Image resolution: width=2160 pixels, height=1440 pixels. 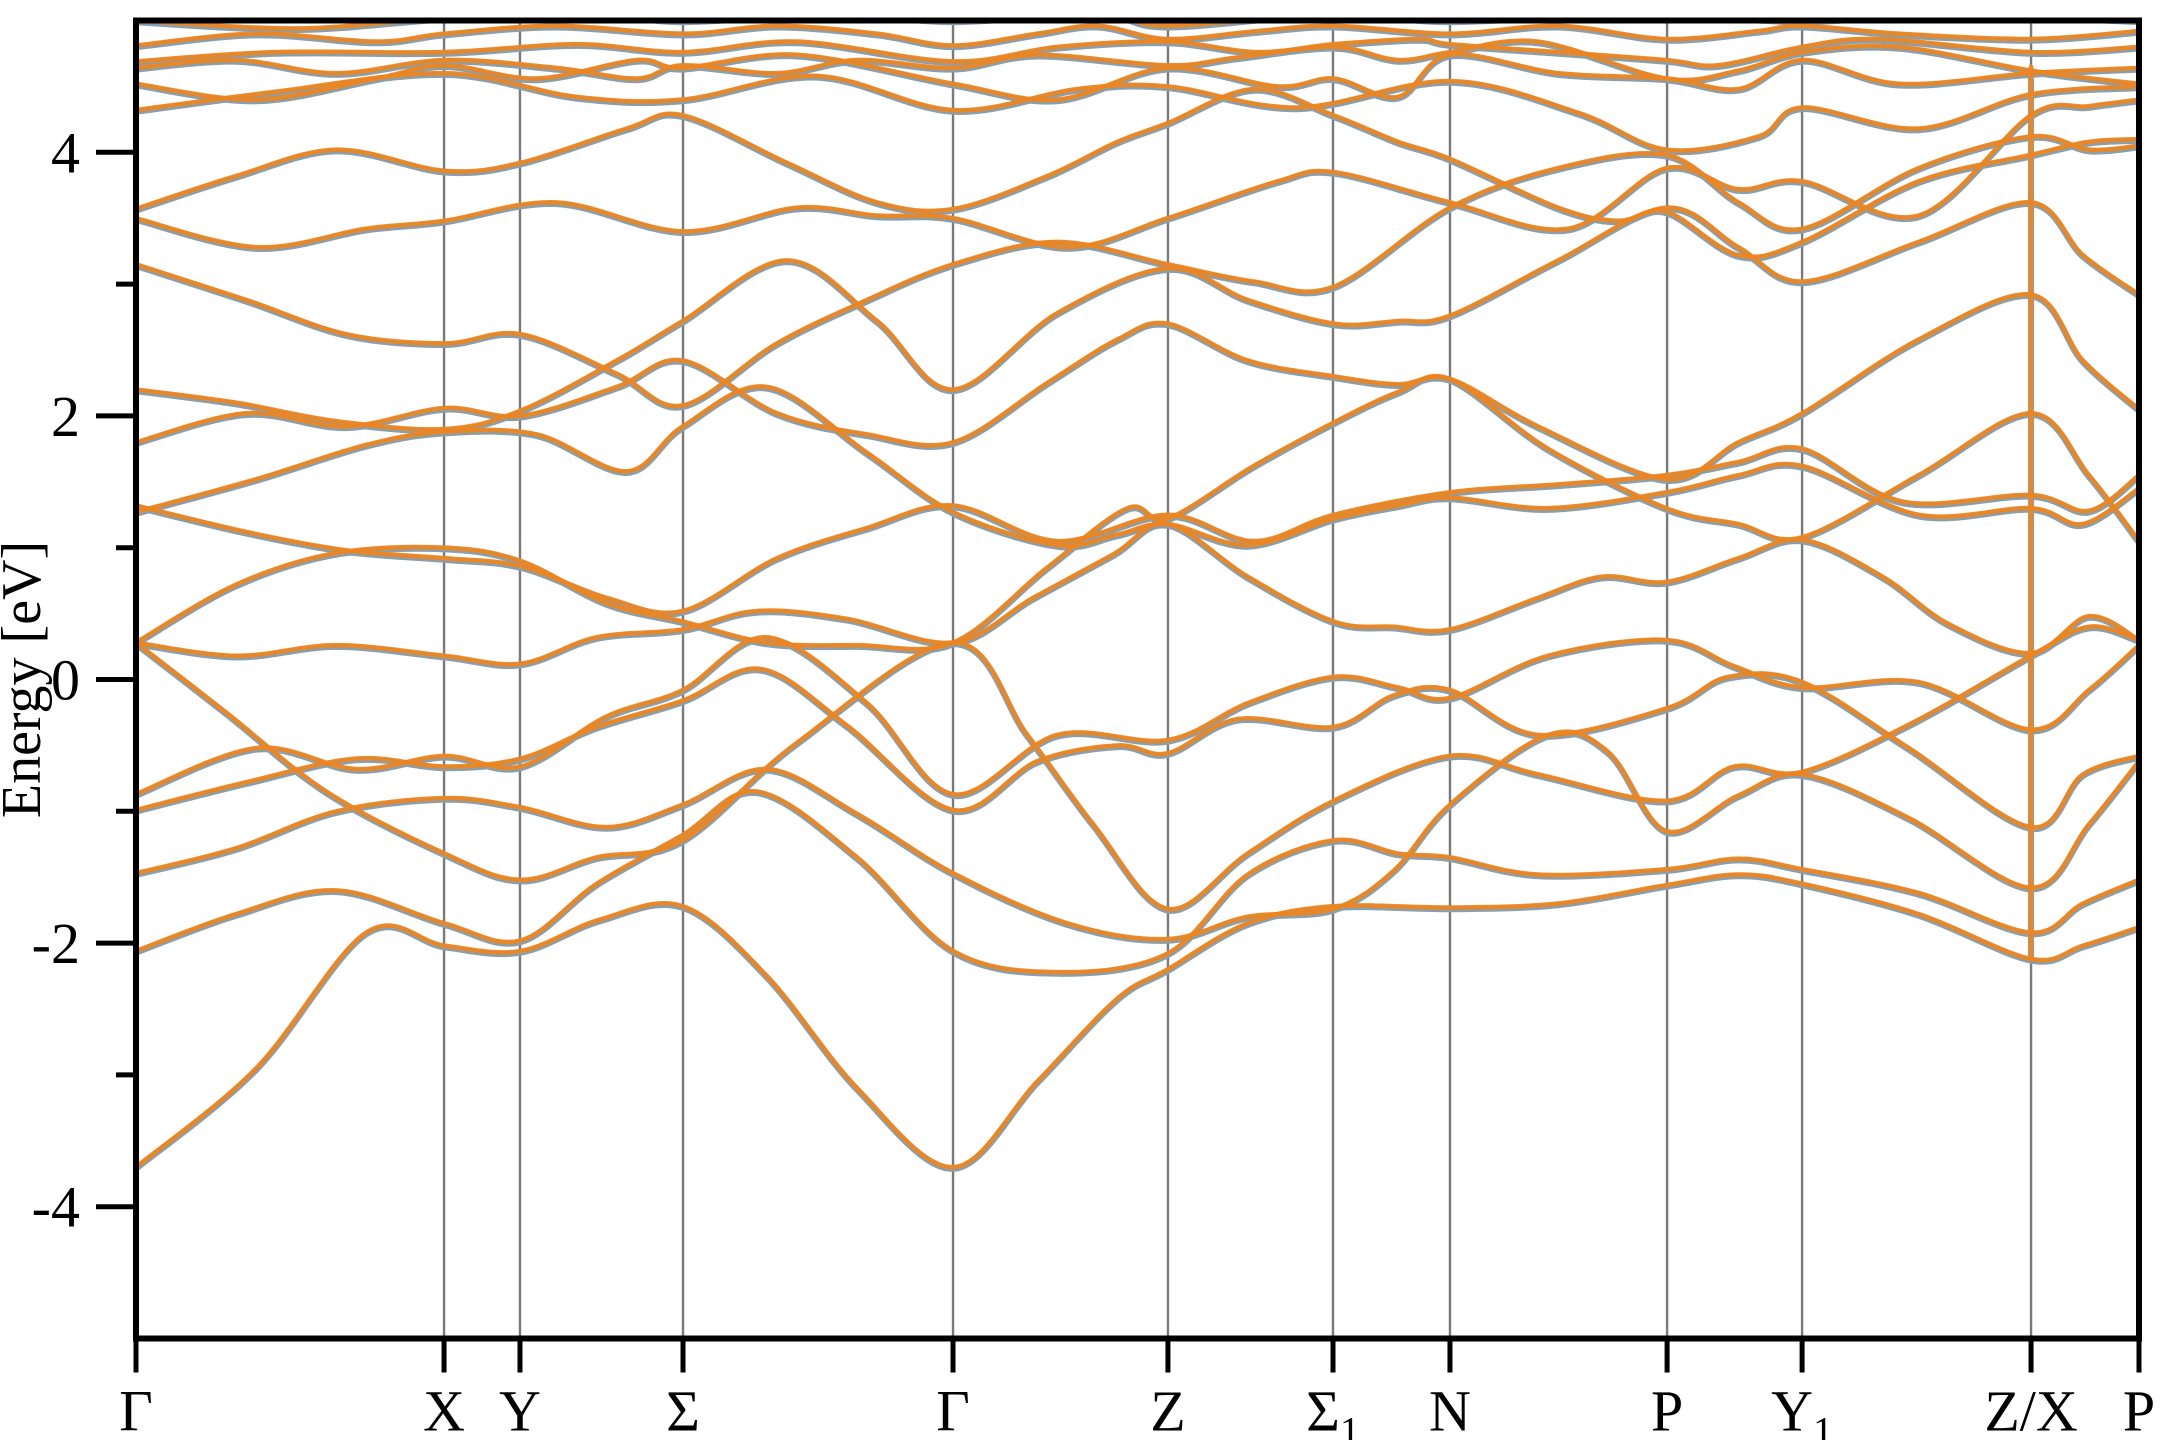 I want to click on y-tick-label: 0, so click(x=65, y=680).